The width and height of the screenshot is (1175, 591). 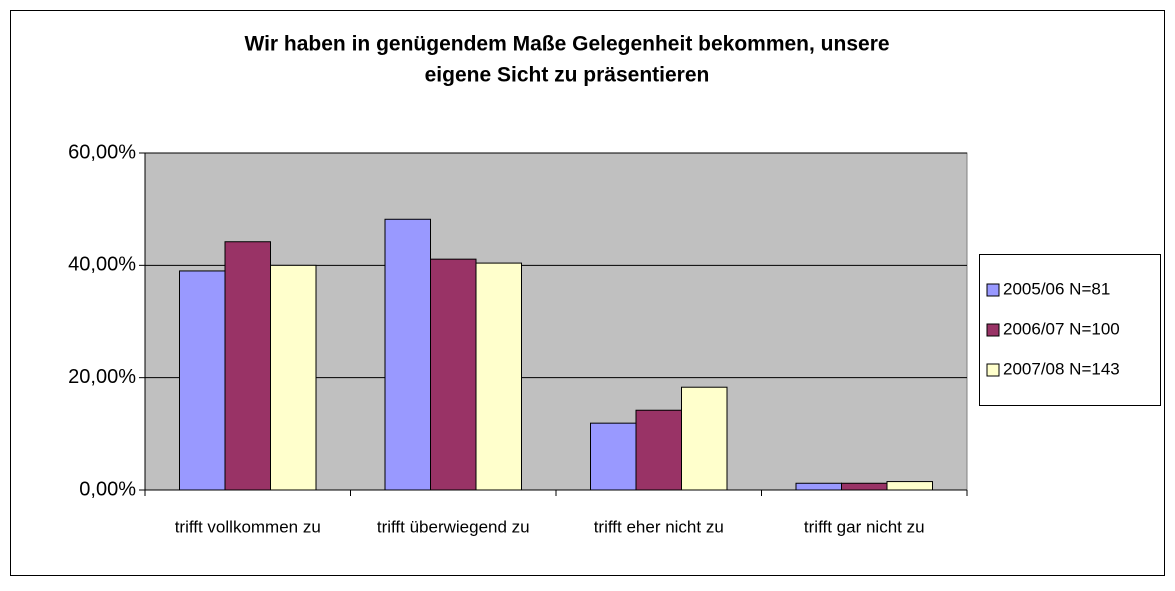 What do you see at coordinates (107, 489) in the screenshot?
I see `y-tick-label: 0,00%` at bounding box center [107, 489].